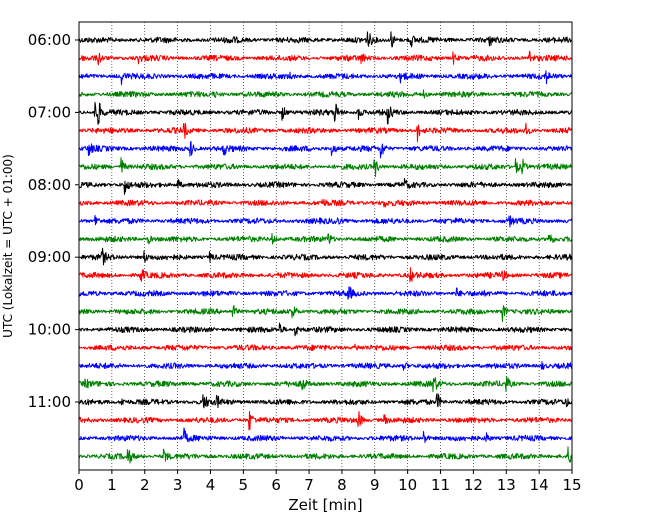  I want to click on x-tick-label: 11, so click(440, 485).